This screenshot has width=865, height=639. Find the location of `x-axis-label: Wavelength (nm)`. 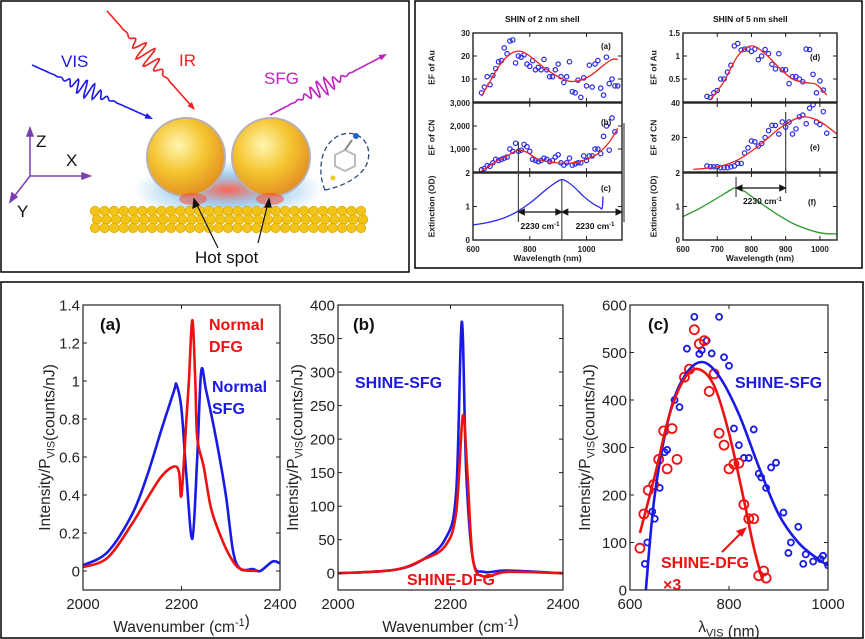

x-axis-label: Wavelength (nm) is located at coordinates (760, 258).